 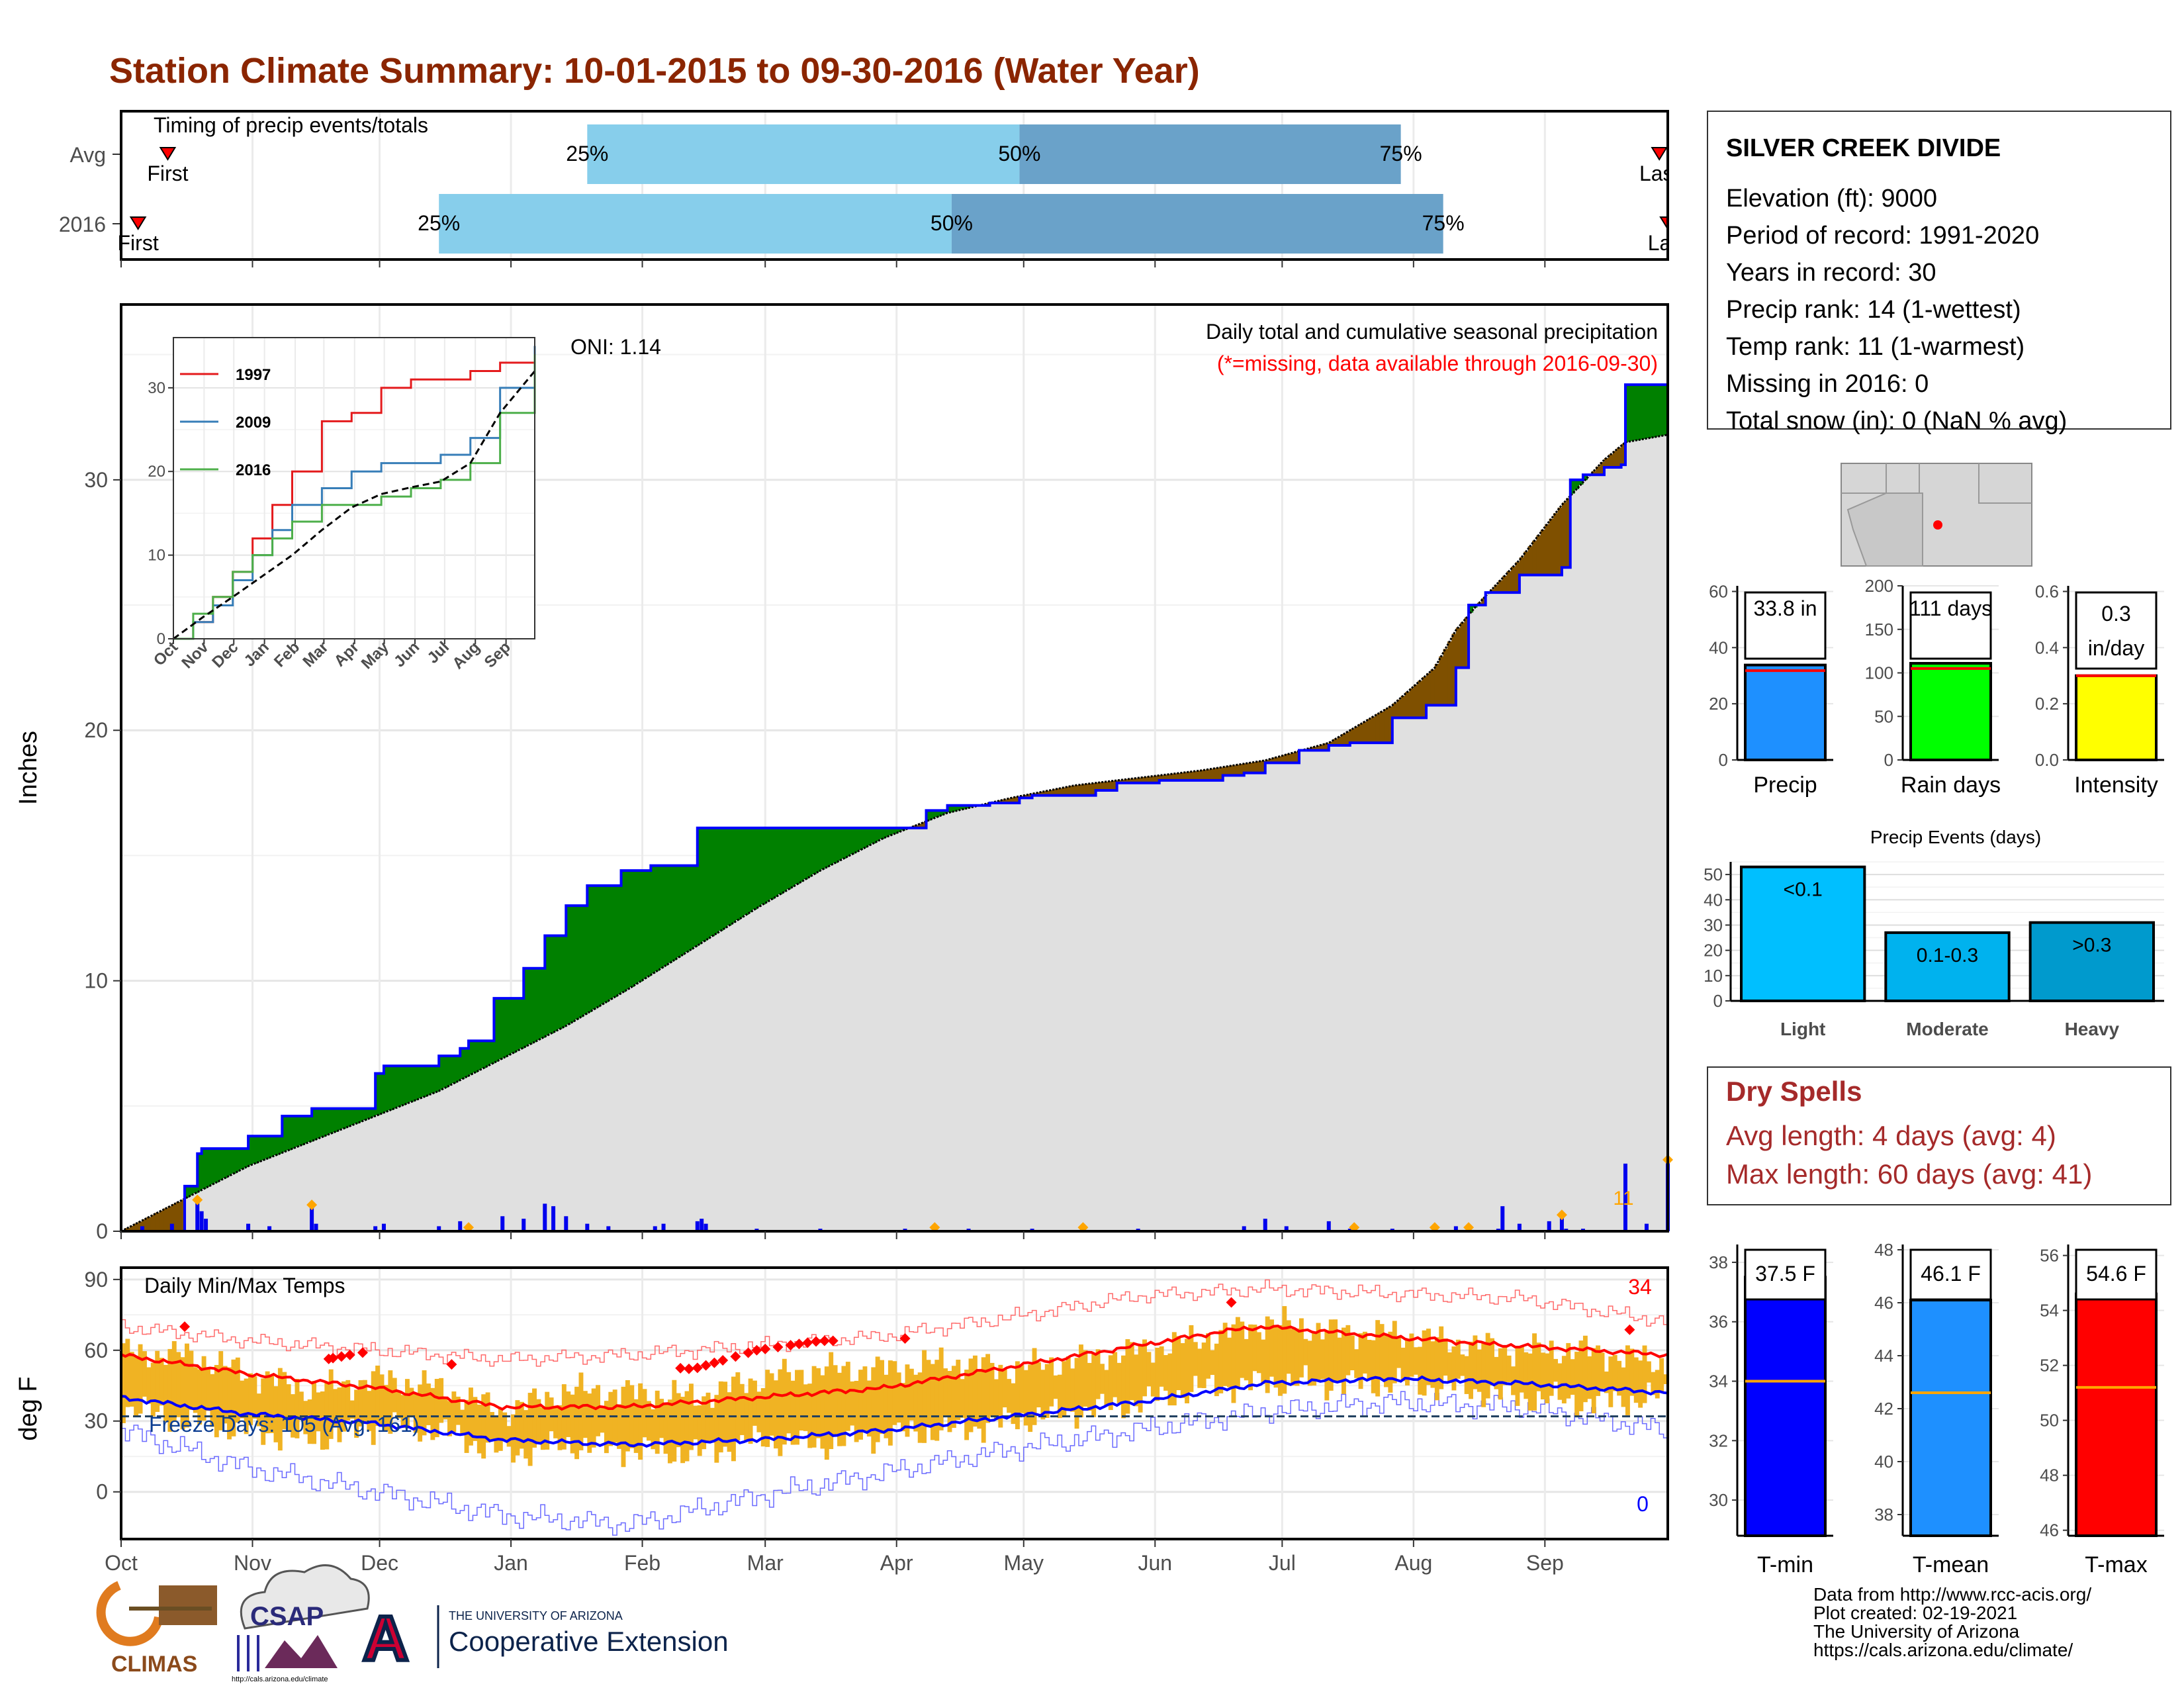 What do you see at coordinates (1909, 1174) in the screenshot?
I see `dry-spells-max: Max length: 60 days (avg: 41)` at bounding box center [1909, 1174].